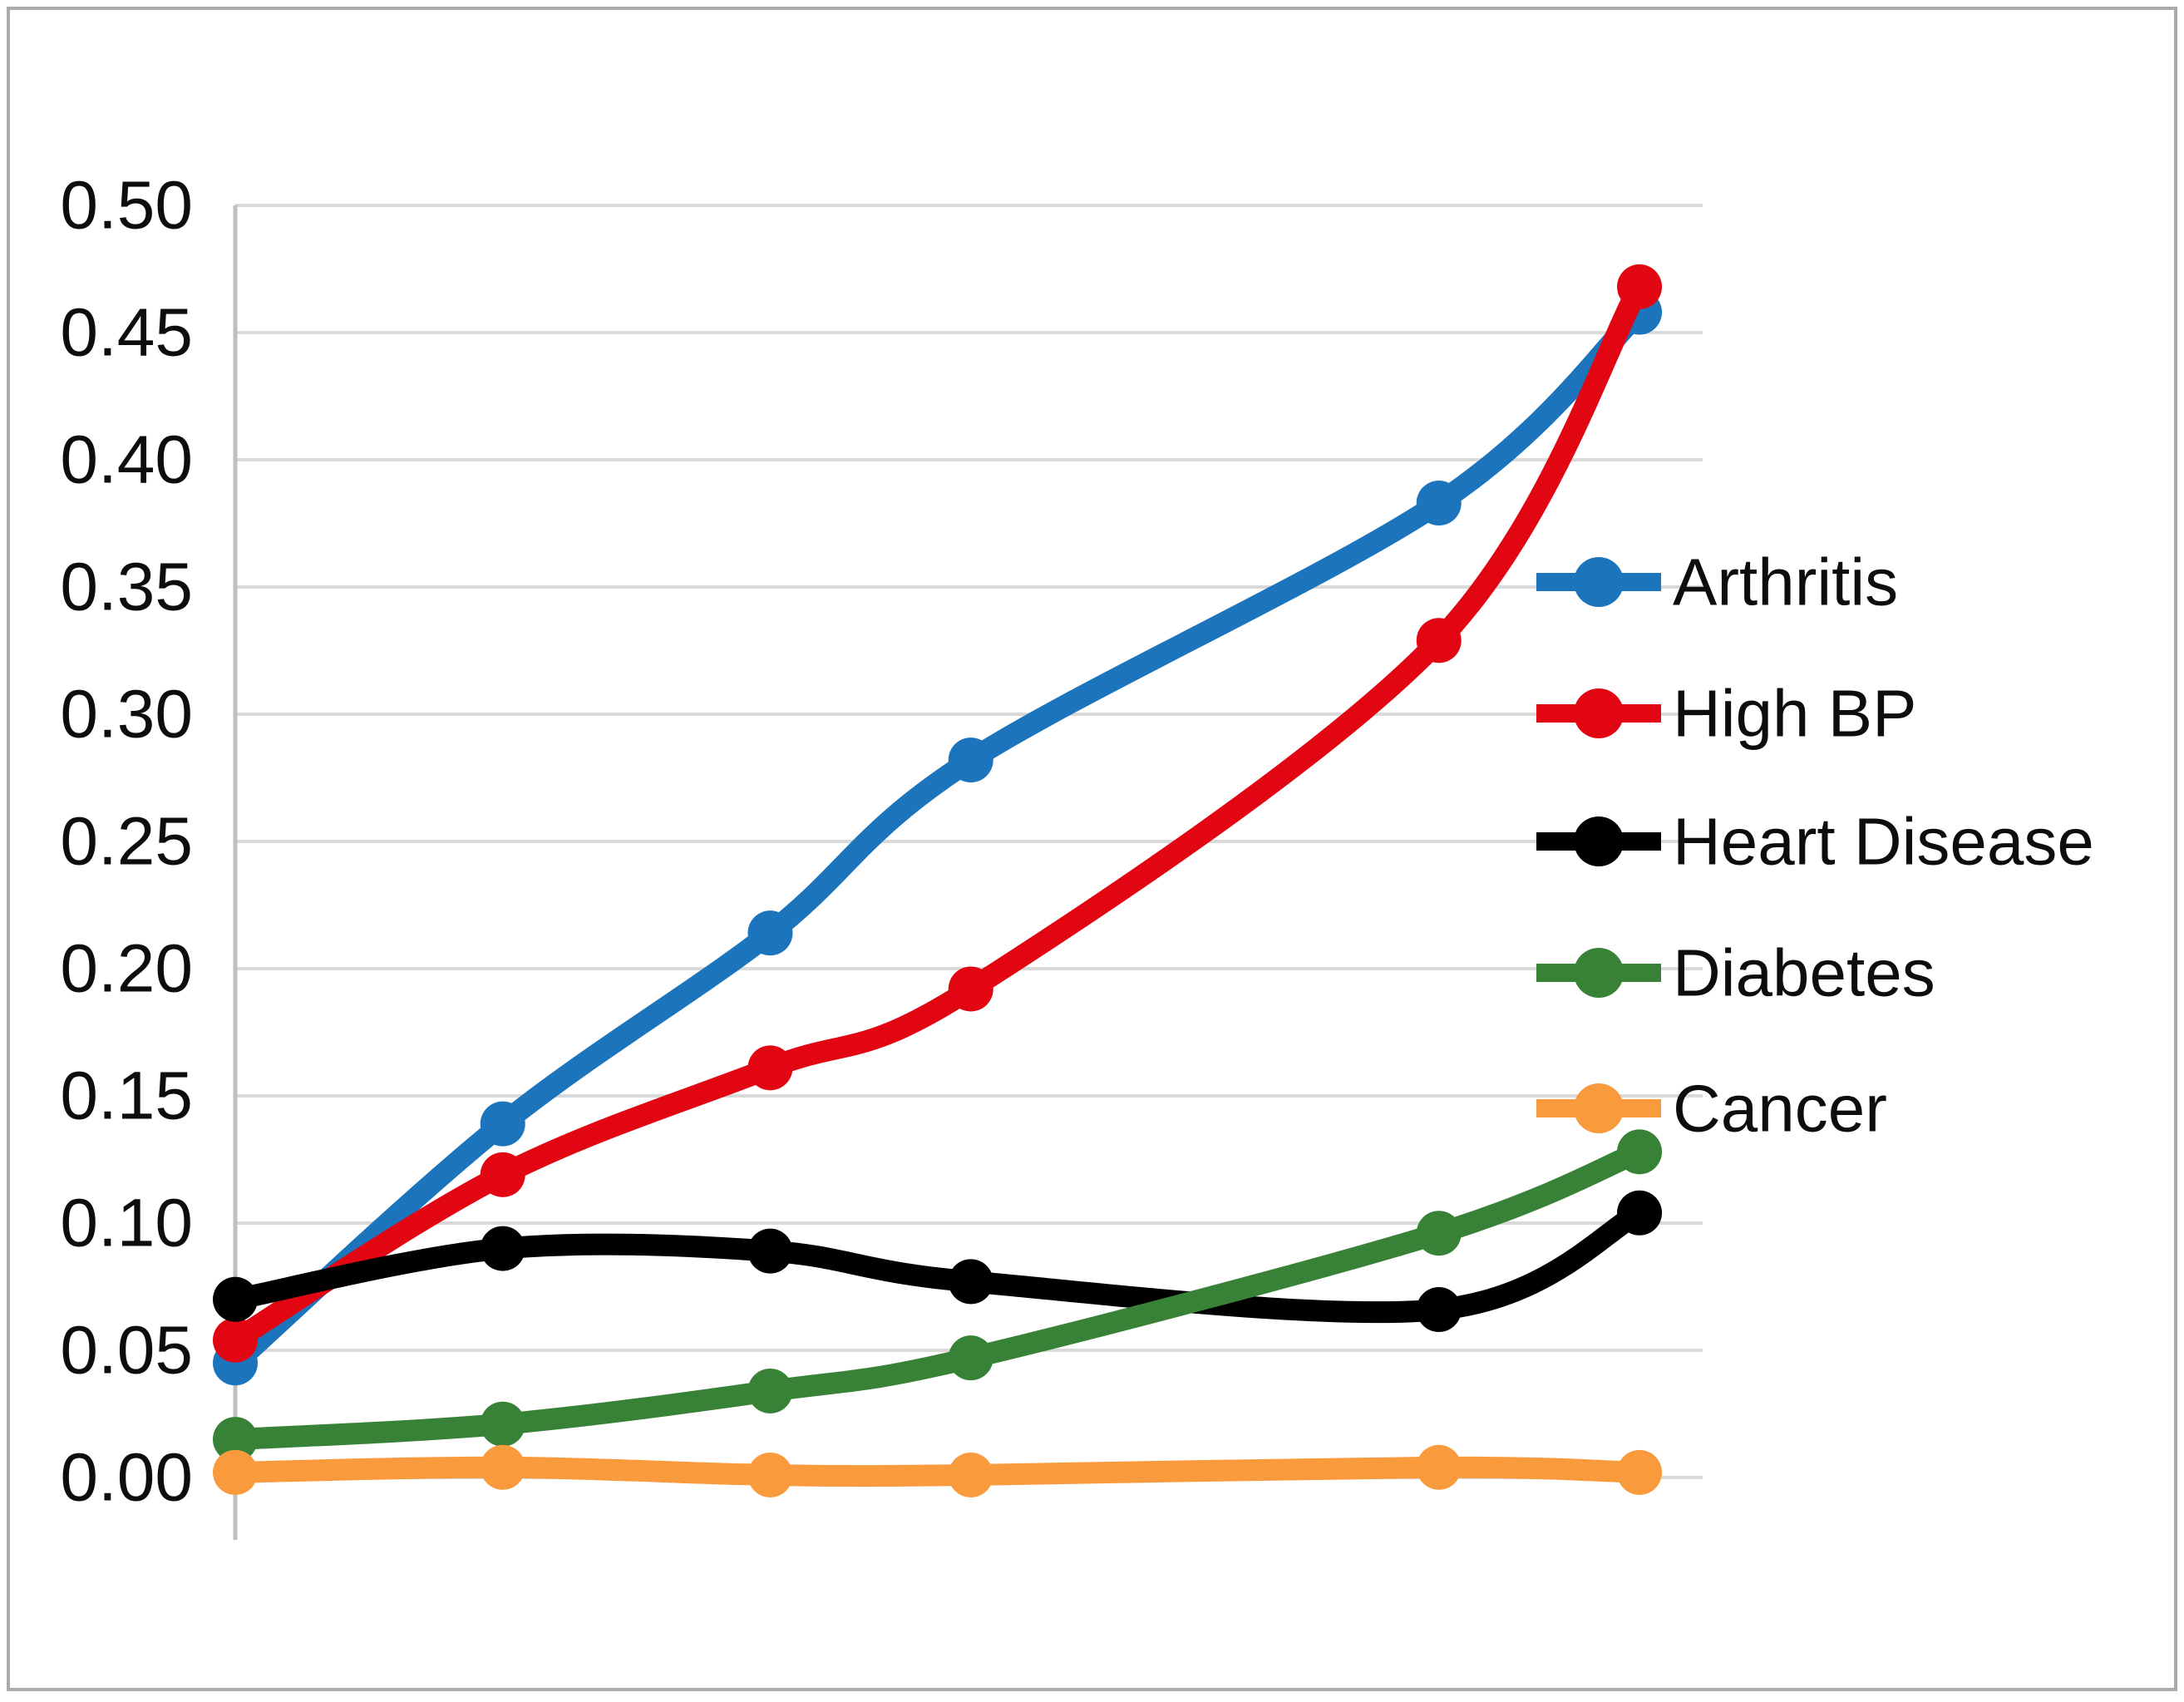 This screenshot has width=2184, height=1702. I want to click on y-axis-tick-label: 0.15, so click(126, 1096).